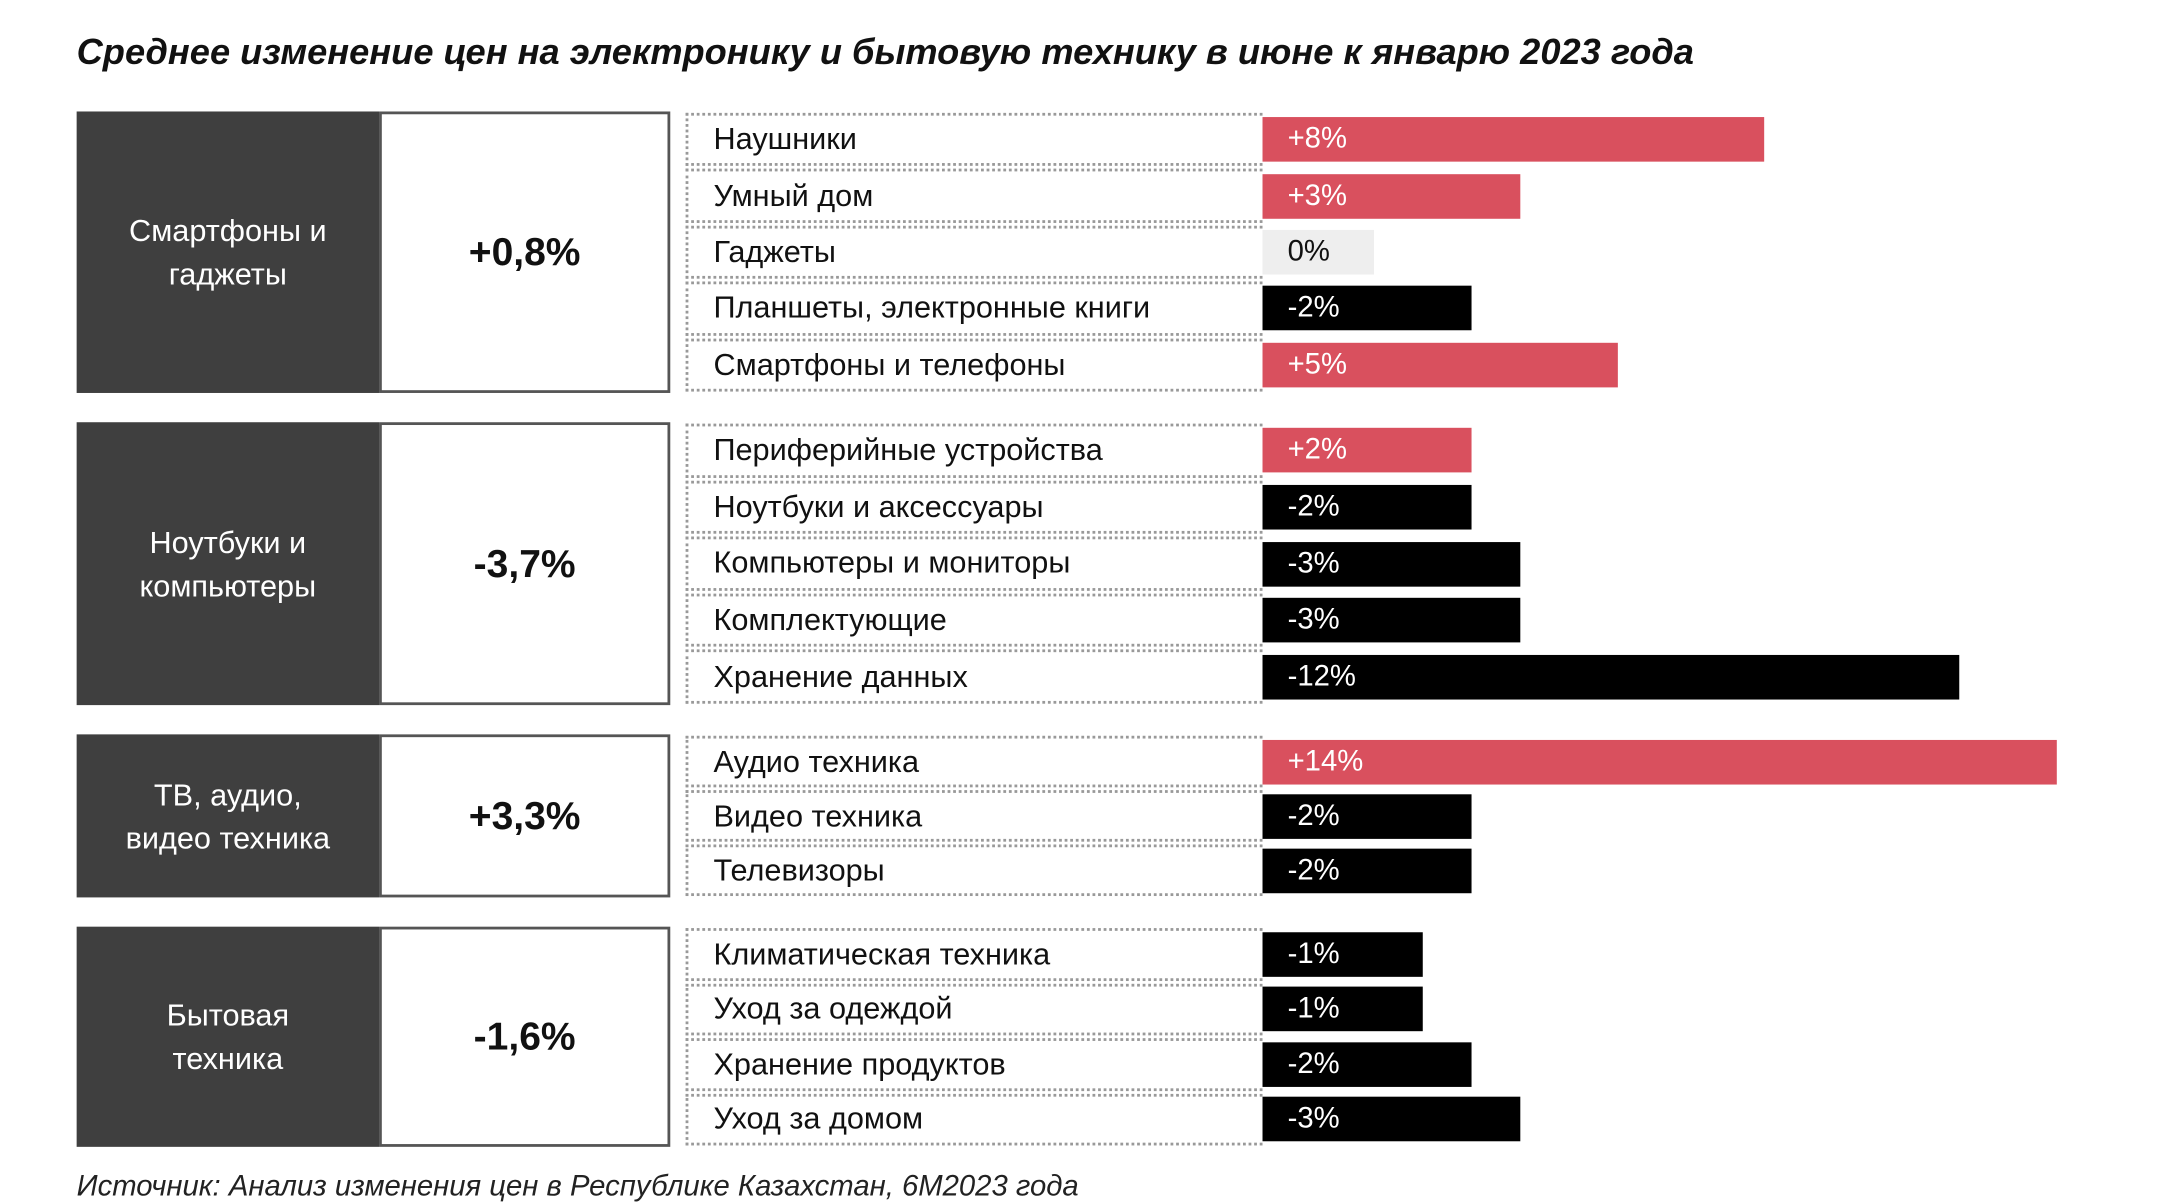  What do you see at coordinates (974, 563) in the screenshot?
I see `row-label: Компьютеры и мониторы` at bounding box center [974, 563].